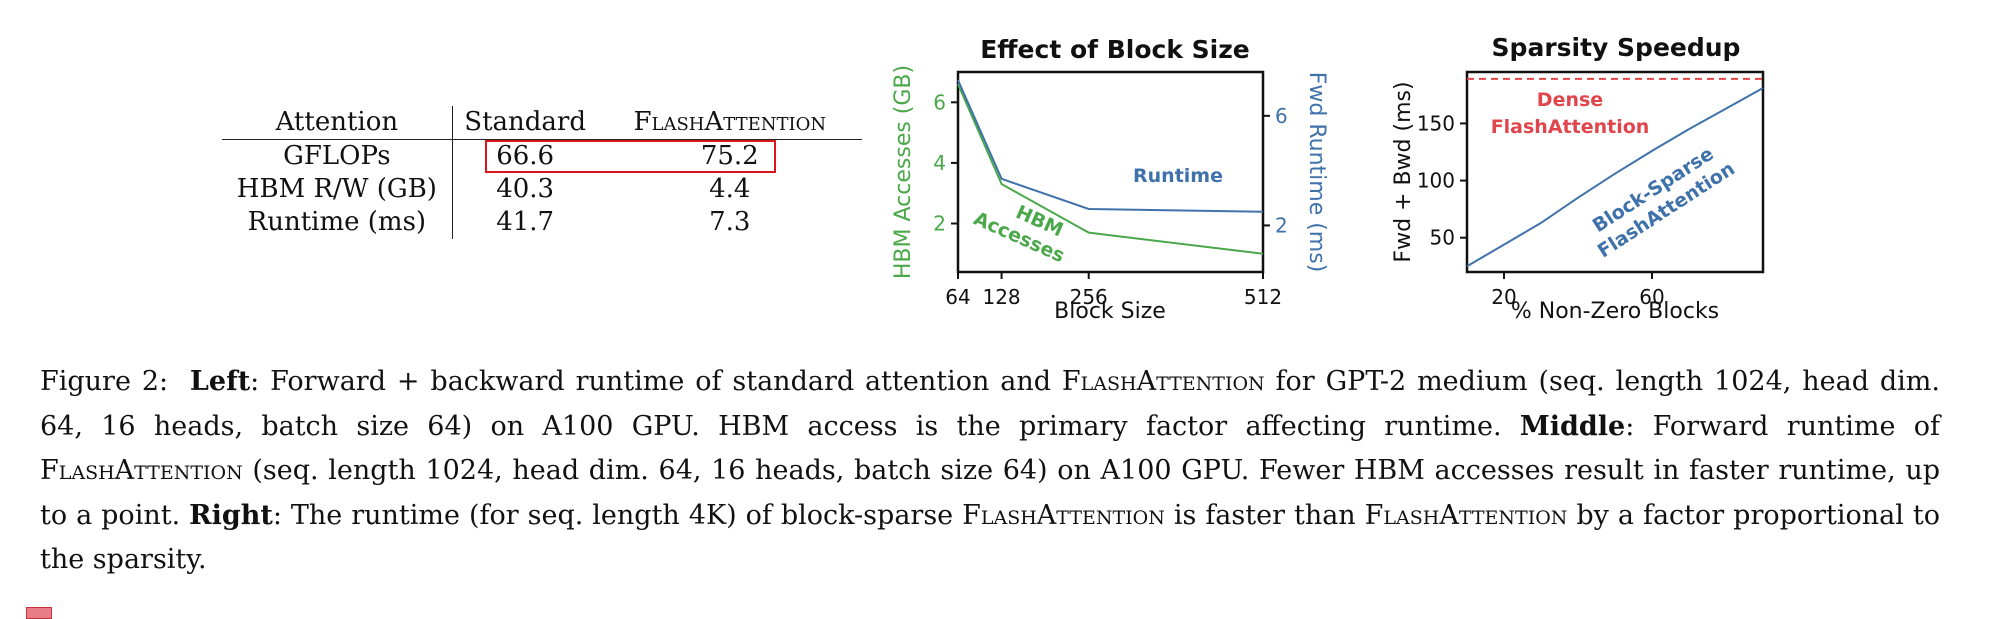 Image resolution: width=2003 pixels, height=619 pixels. What do you see at coordinates (1616, 47) in the screenshot?
I see `chart-title: Sparsity Speedup` at bounding box center [1616, 47].